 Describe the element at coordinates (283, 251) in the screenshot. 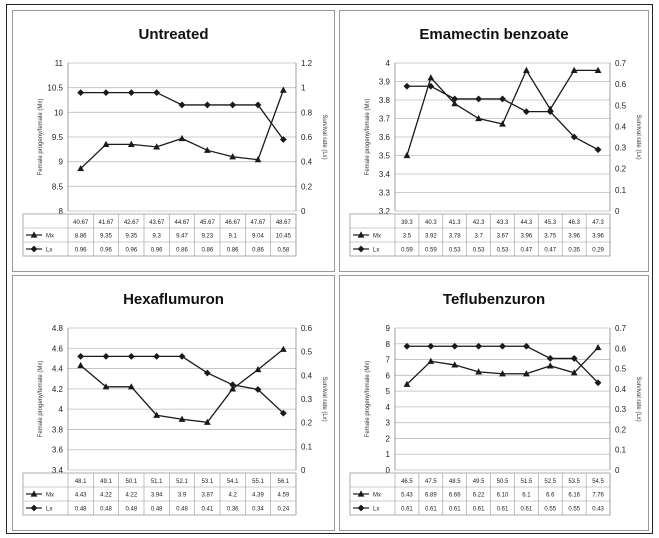

I see `data-table-value: 0.58` at that location.